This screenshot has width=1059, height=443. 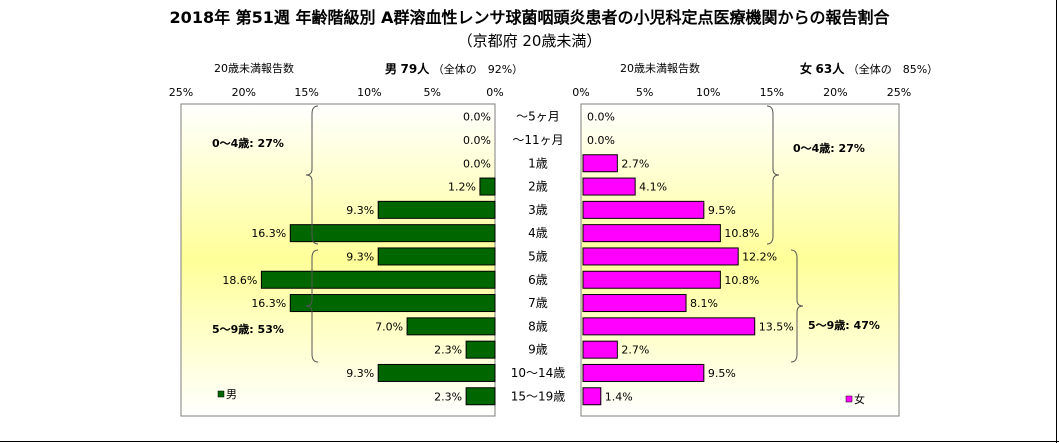 What do you see at coordinates (538, 256) in the screenshot?
I see `category-label: 5歳` at bounding box center [538, 256].